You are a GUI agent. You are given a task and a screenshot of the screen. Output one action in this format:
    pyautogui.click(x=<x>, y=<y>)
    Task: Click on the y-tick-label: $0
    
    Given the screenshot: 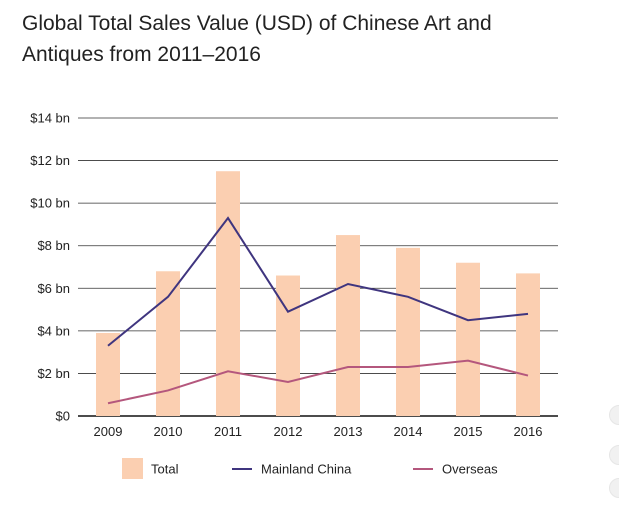 What is the action you would take?
    pyautogui.click(x=63, y=416)
    